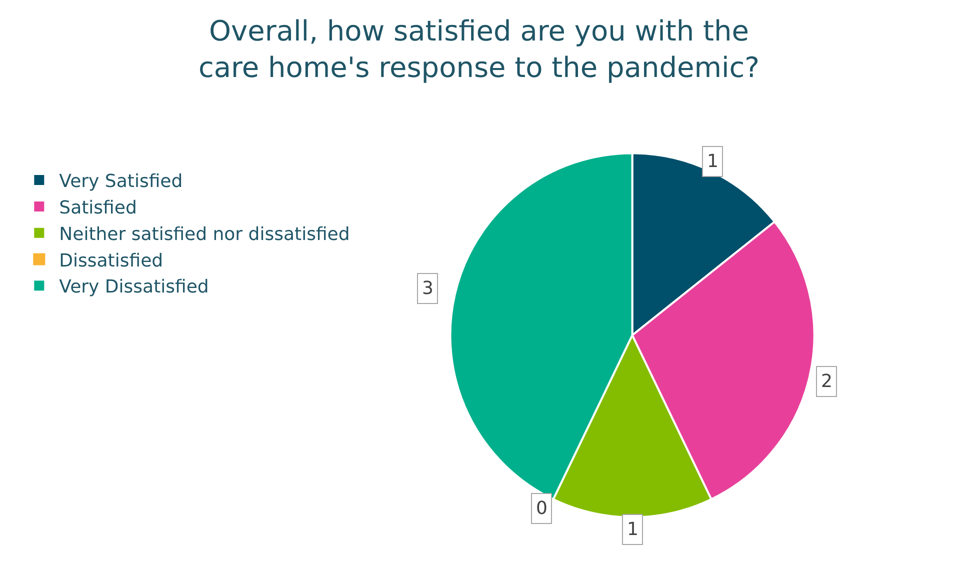 The height and width of the screenshot is (578, 958). Describe the element at coordinates (111, 261) in the screenshot. I see `legend-label: Dissatisfied` at that location.